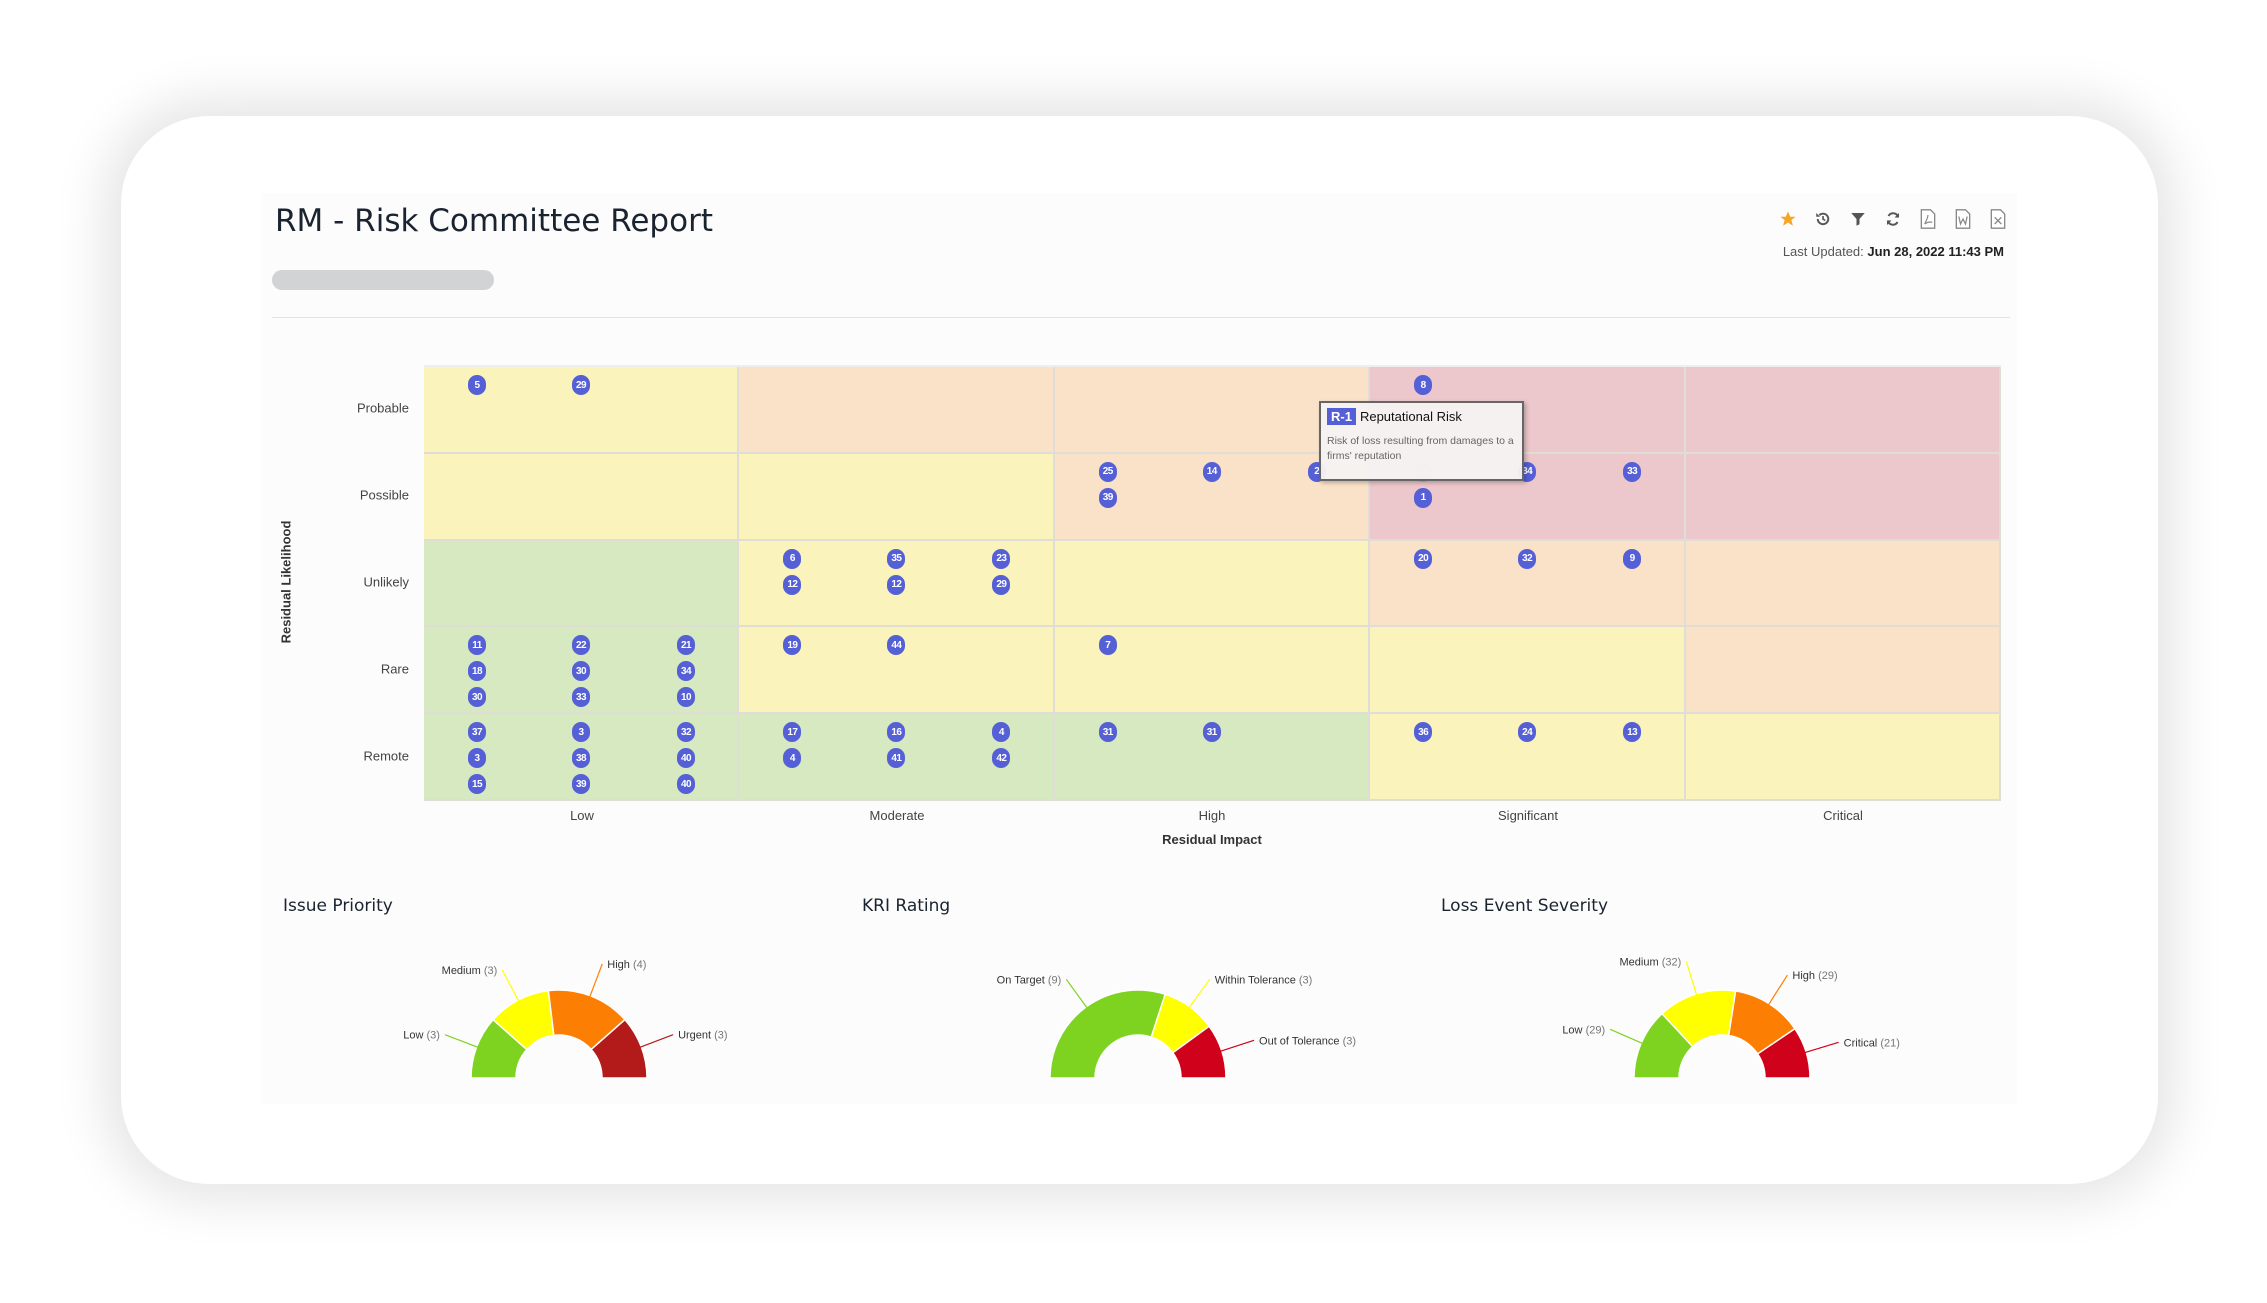 The image size is (2267, 1303). What do you see at coordinates (626, 965) in the screenshot?
I see `gauge-label: High (4)` at bounding box center [626, 965].